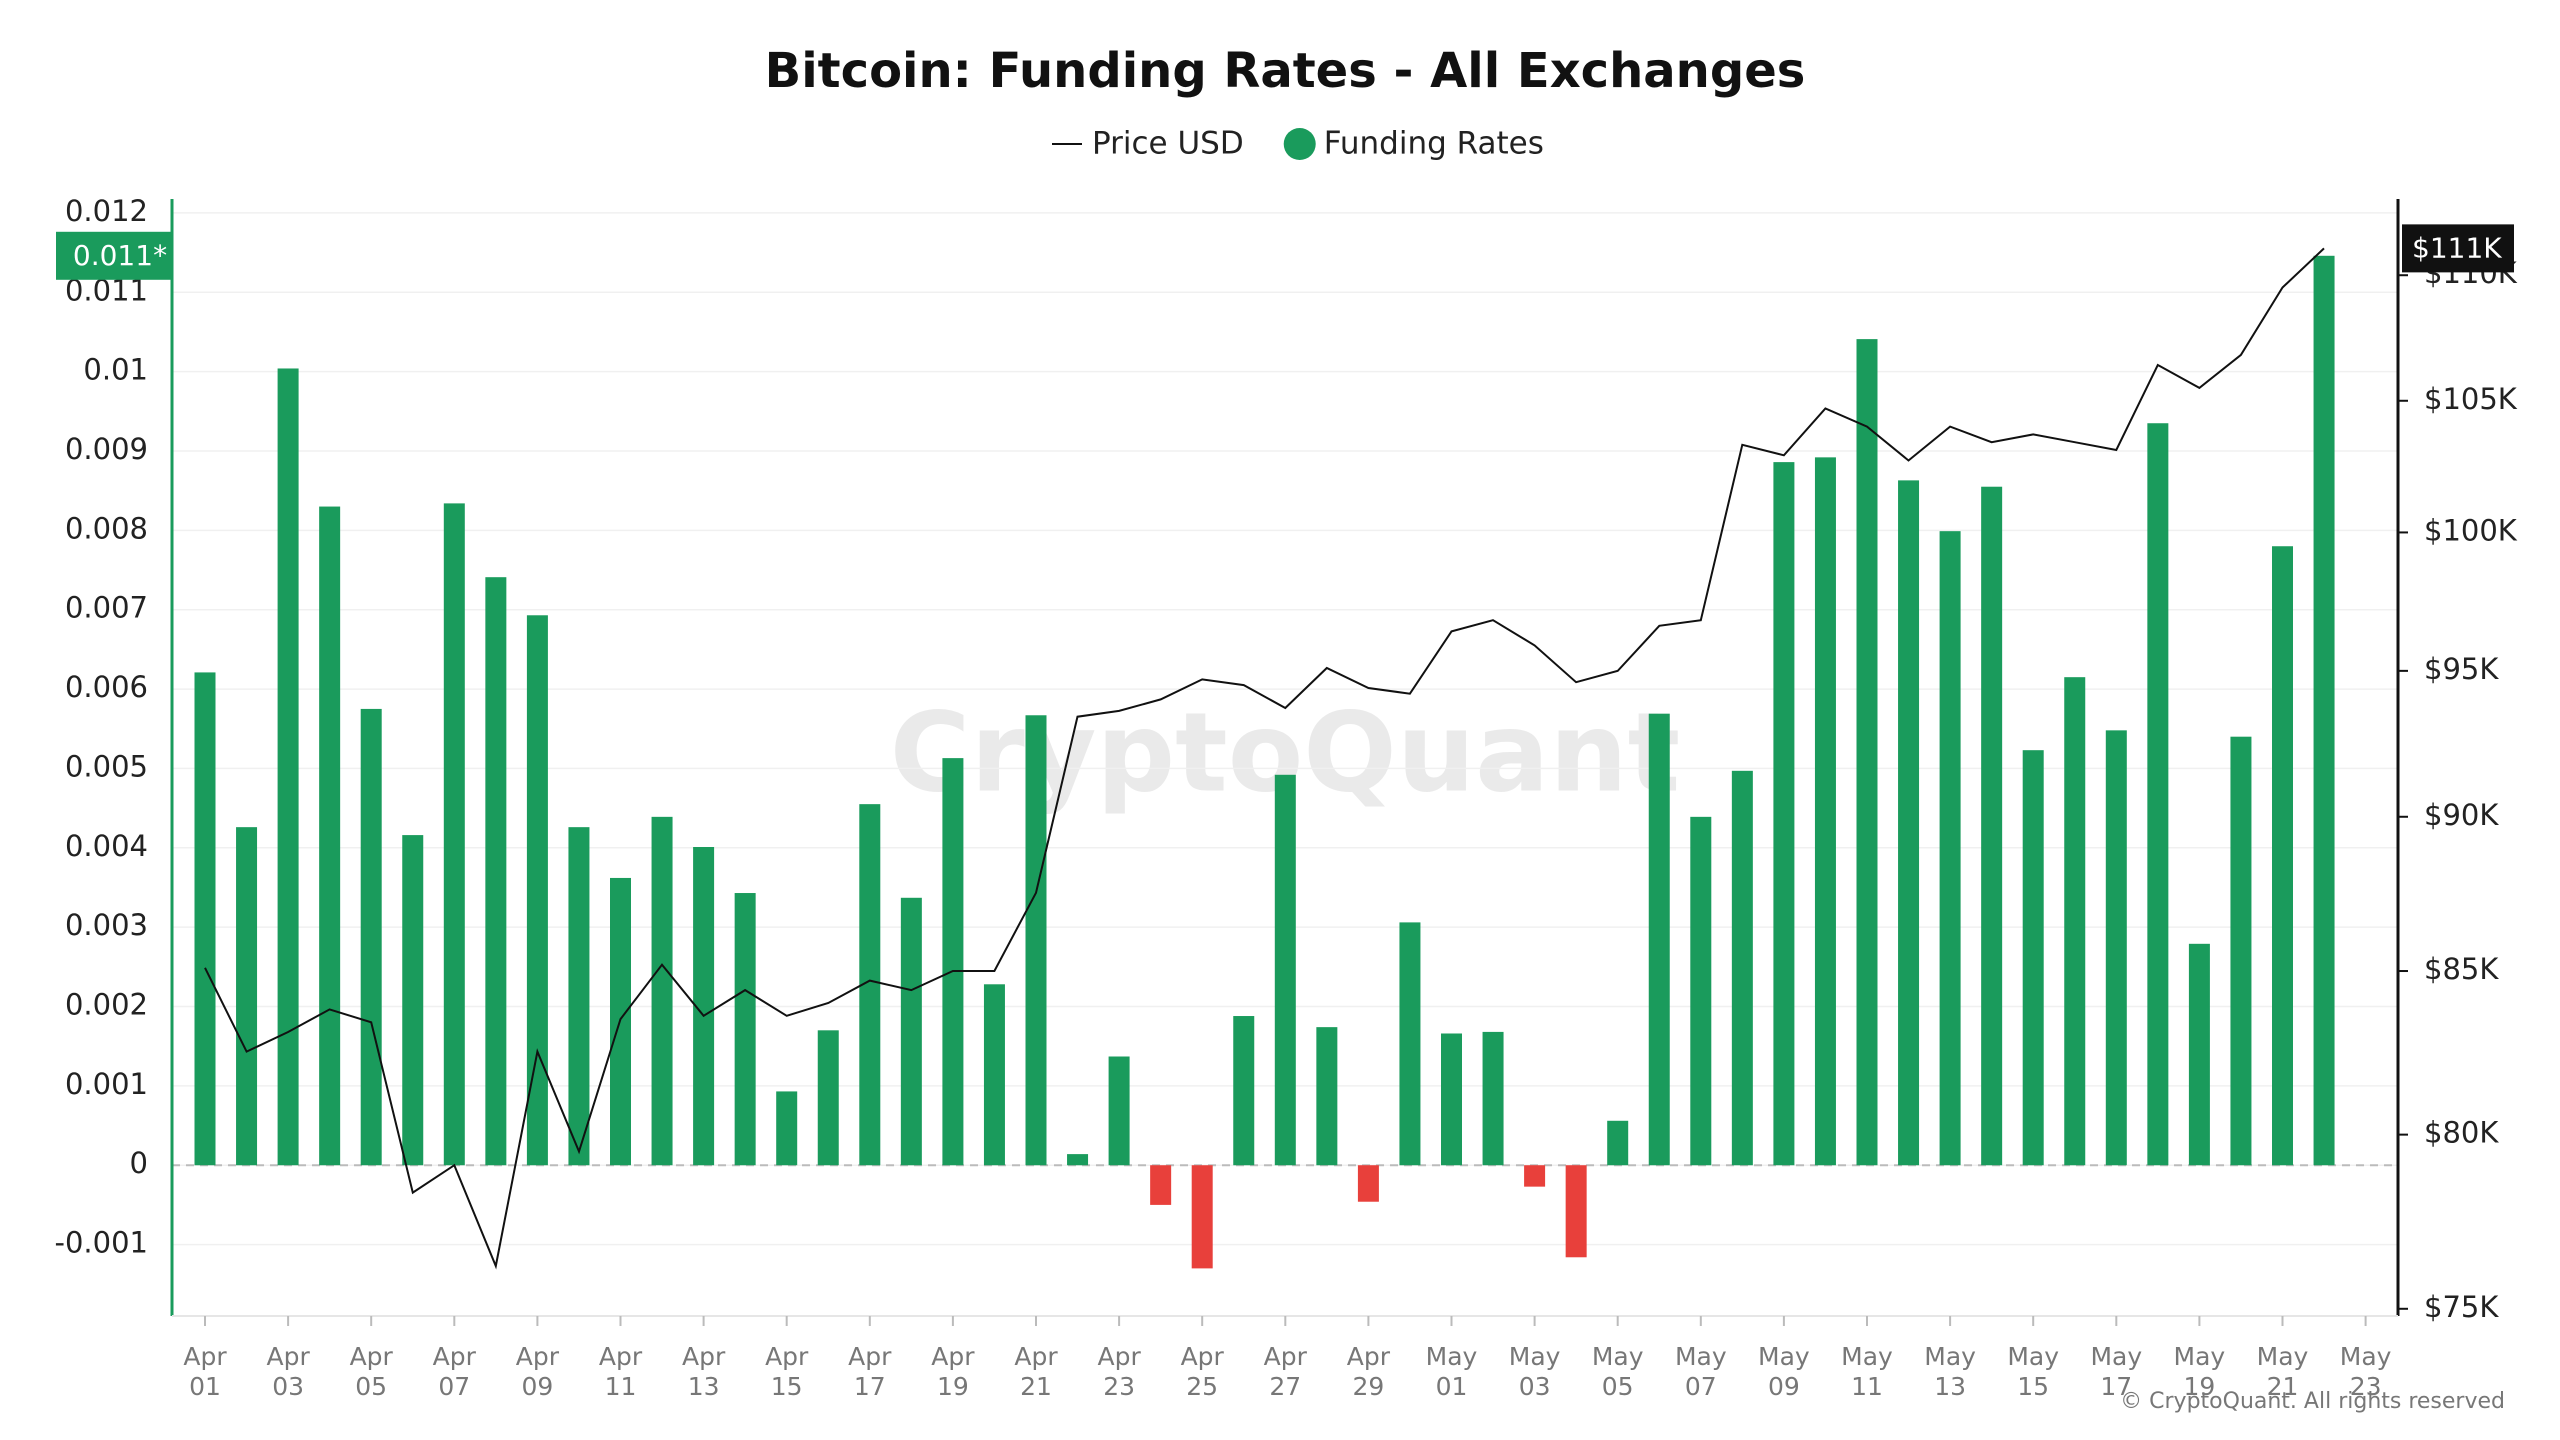 Image resolution: width=2560 pixels, height=1440 pixels. What do you see at coordinates (621, 1371) in the screenshot?
I see `x-tick-label: Apr 11` at bounding box center [621, 1371].